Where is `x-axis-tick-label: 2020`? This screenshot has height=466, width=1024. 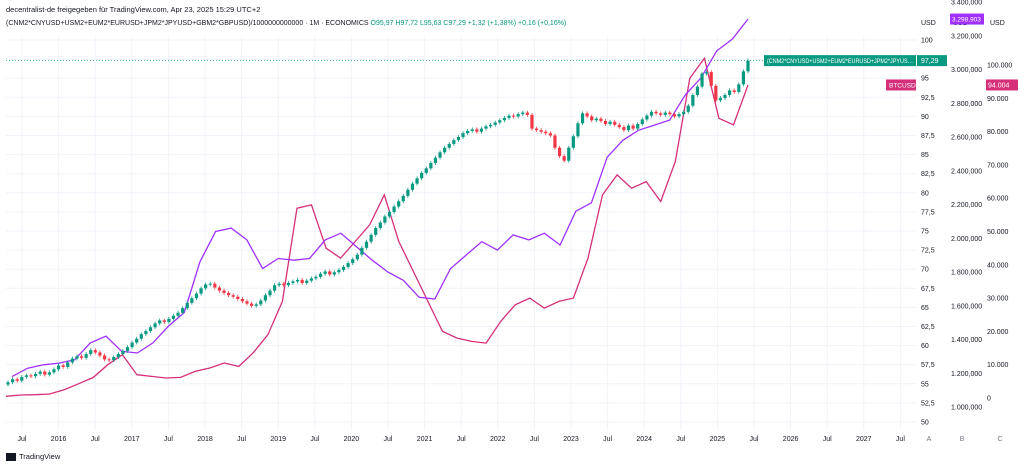
x-axis-tick-label: 2020 is located at coordinates (352, 439).